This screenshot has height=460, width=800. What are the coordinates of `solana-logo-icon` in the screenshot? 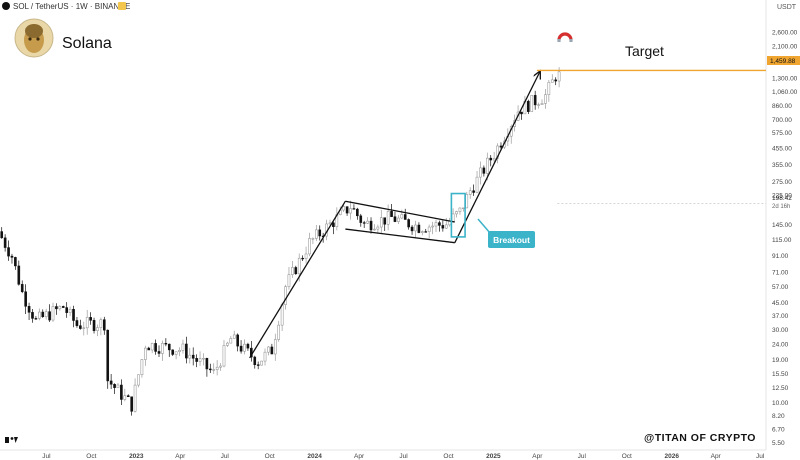 It's located at (6, 6).